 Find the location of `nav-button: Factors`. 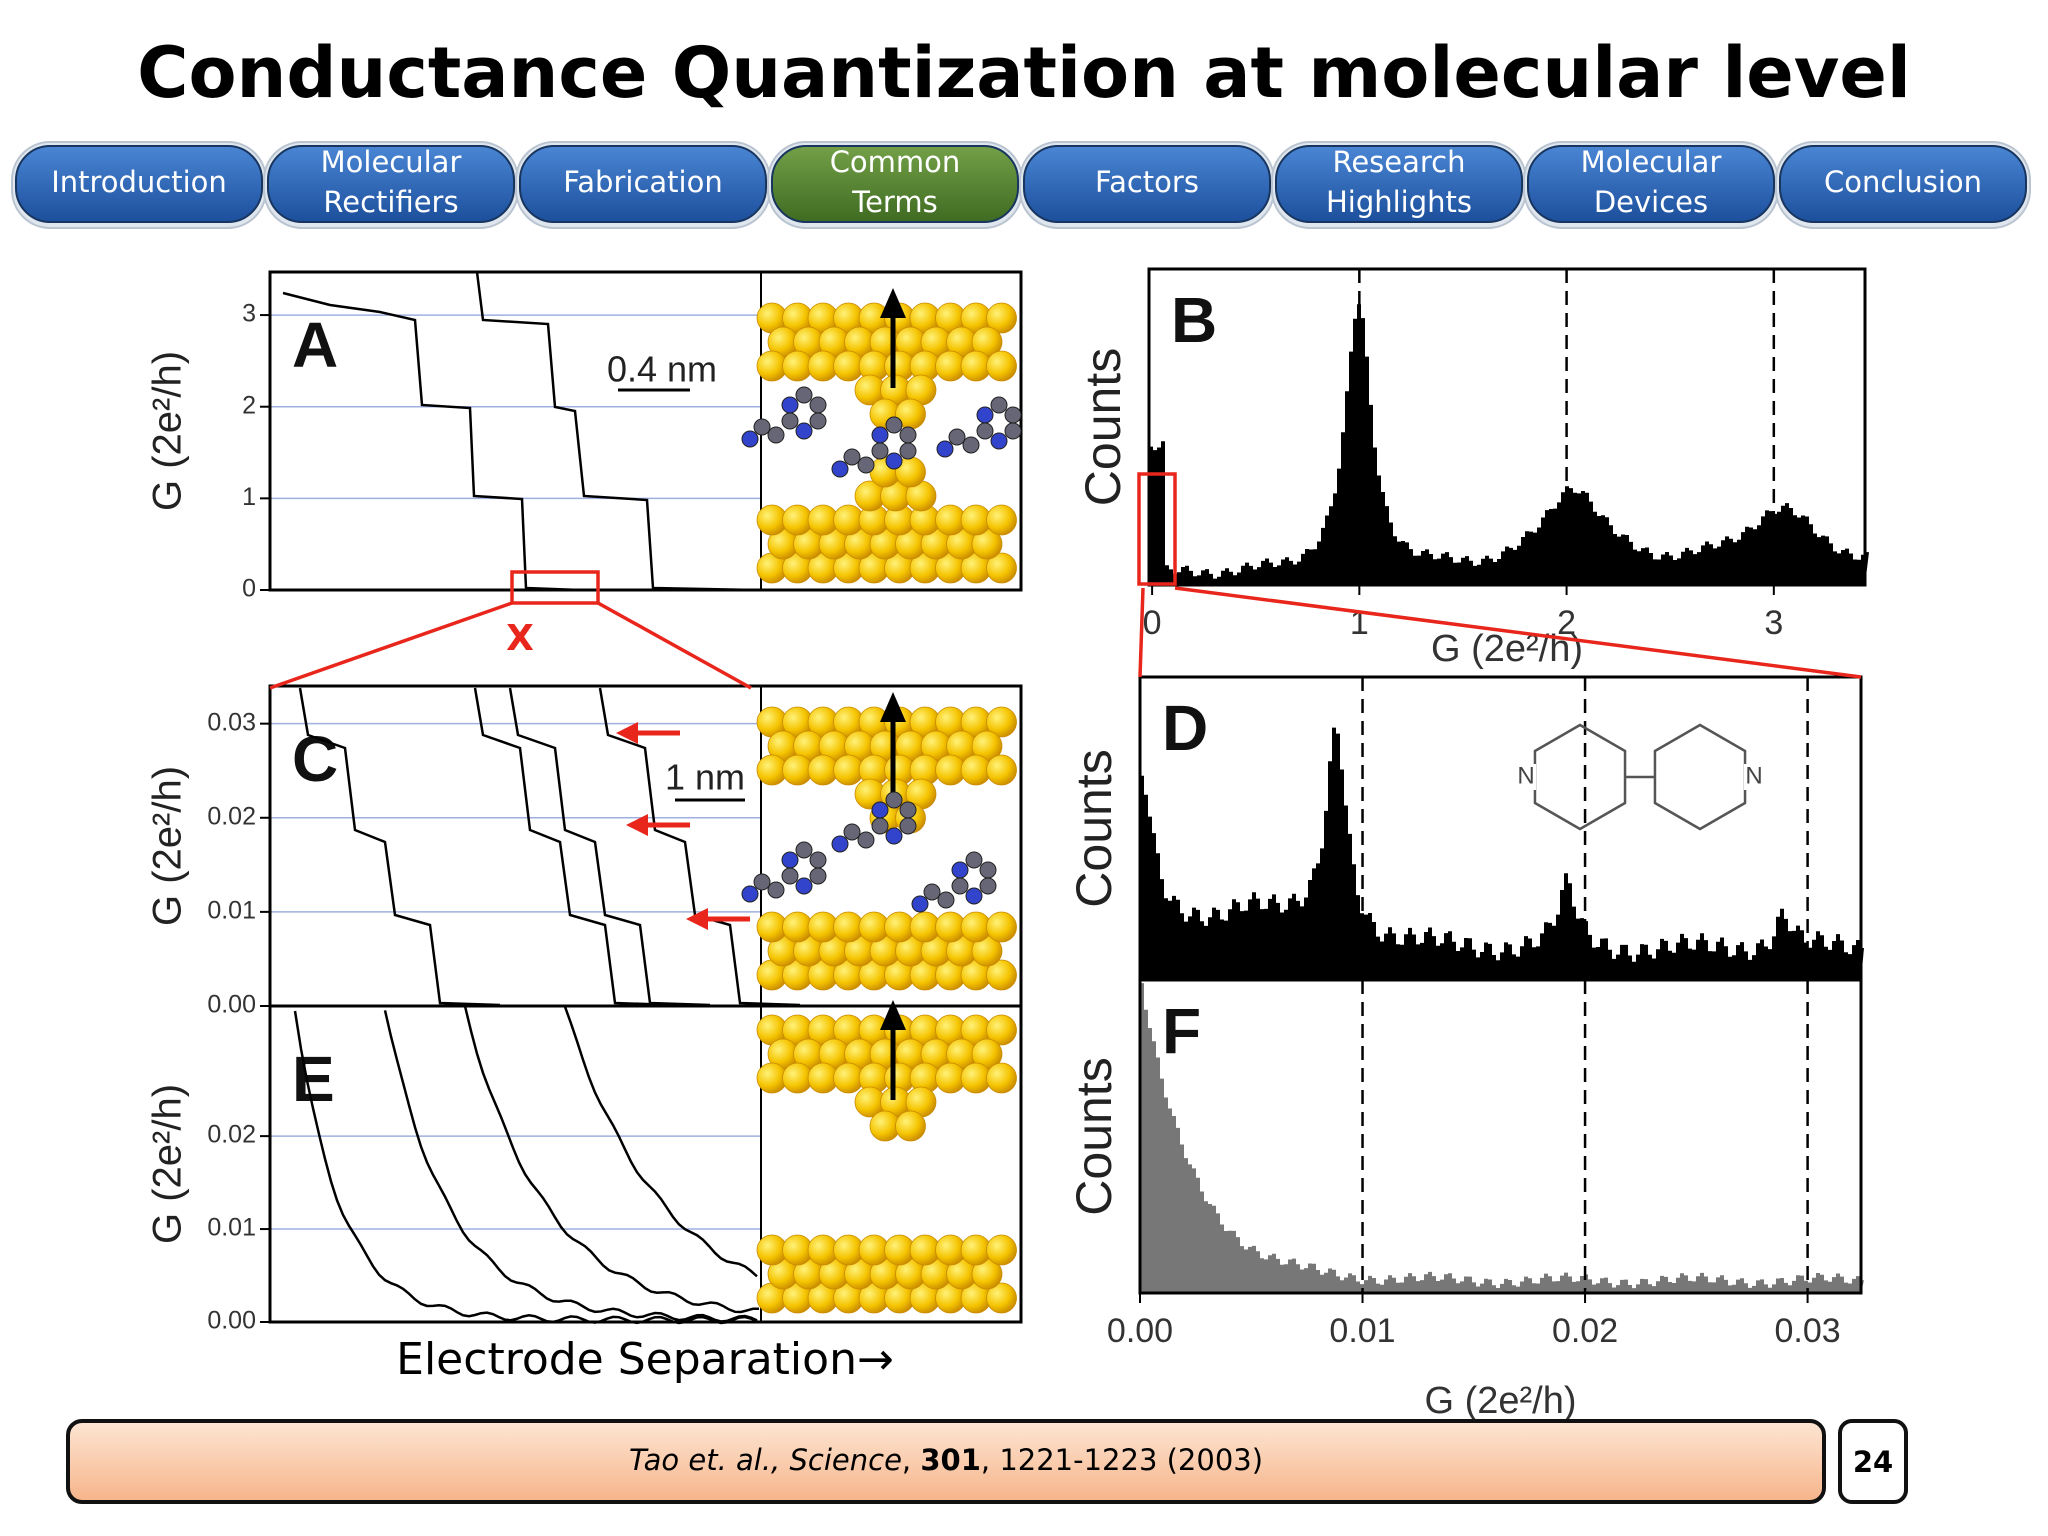

nav-button: Factors is located at coordinates (1147, 185).